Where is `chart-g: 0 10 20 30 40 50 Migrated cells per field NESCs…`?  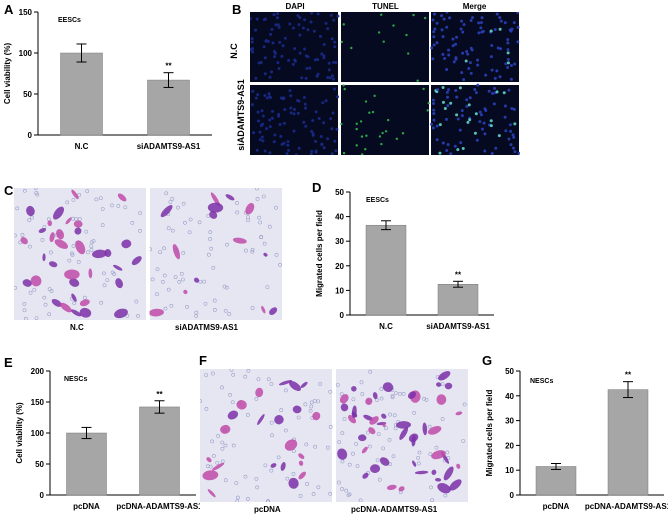 chart-g: 0 10 20 30 40 50 Migrated cells per field NESCs… is located at coordinates (576, 439).